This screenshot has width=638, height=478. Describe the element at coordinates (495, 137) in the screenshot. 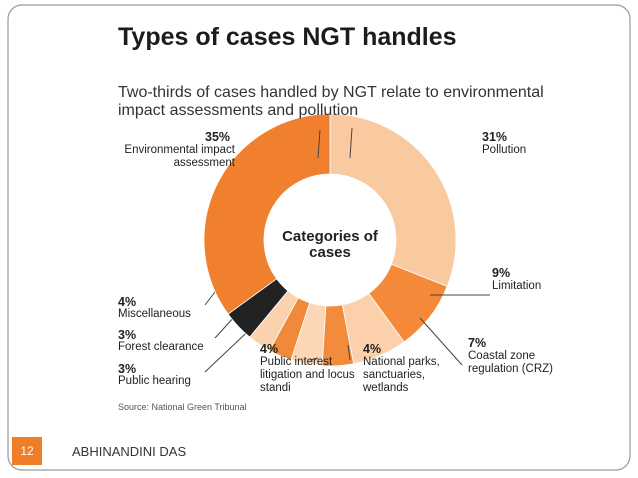

I see `value-label: 31%` at that location.